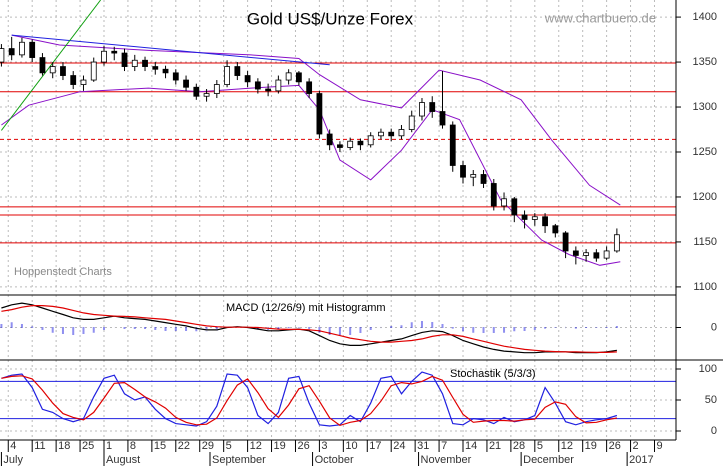 Image resolution: width=723 pixels, height=466 pixels. What do you see at coordinates (705, 287) in the screenshot?
I see `y-tick-label: 1100` at bounding box center [705, 287].